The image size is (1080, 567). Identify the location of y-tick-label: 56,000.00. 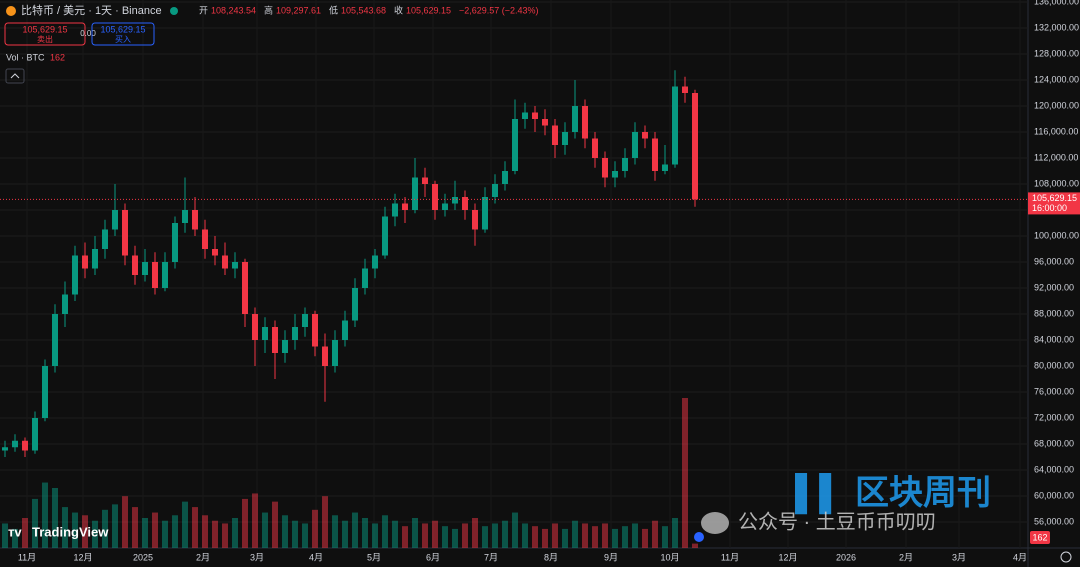
(1054, 521).